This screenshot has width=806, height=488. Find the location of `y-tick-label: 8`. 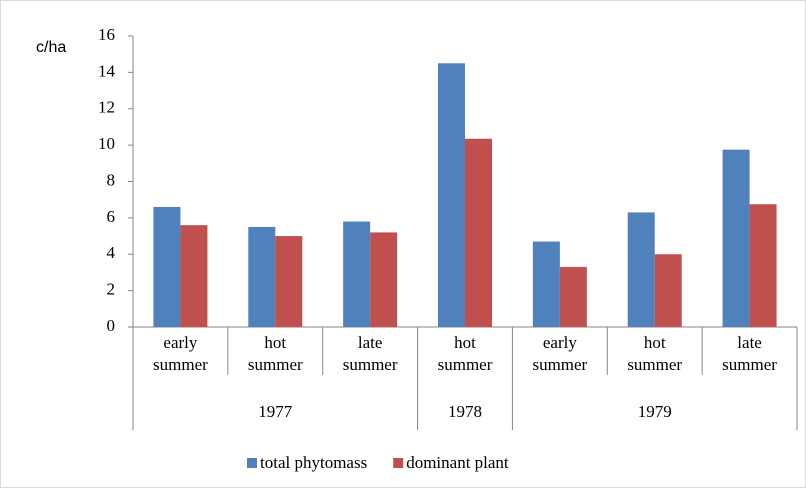

y-tick-label: 8 is located at coordinates (111, 179).